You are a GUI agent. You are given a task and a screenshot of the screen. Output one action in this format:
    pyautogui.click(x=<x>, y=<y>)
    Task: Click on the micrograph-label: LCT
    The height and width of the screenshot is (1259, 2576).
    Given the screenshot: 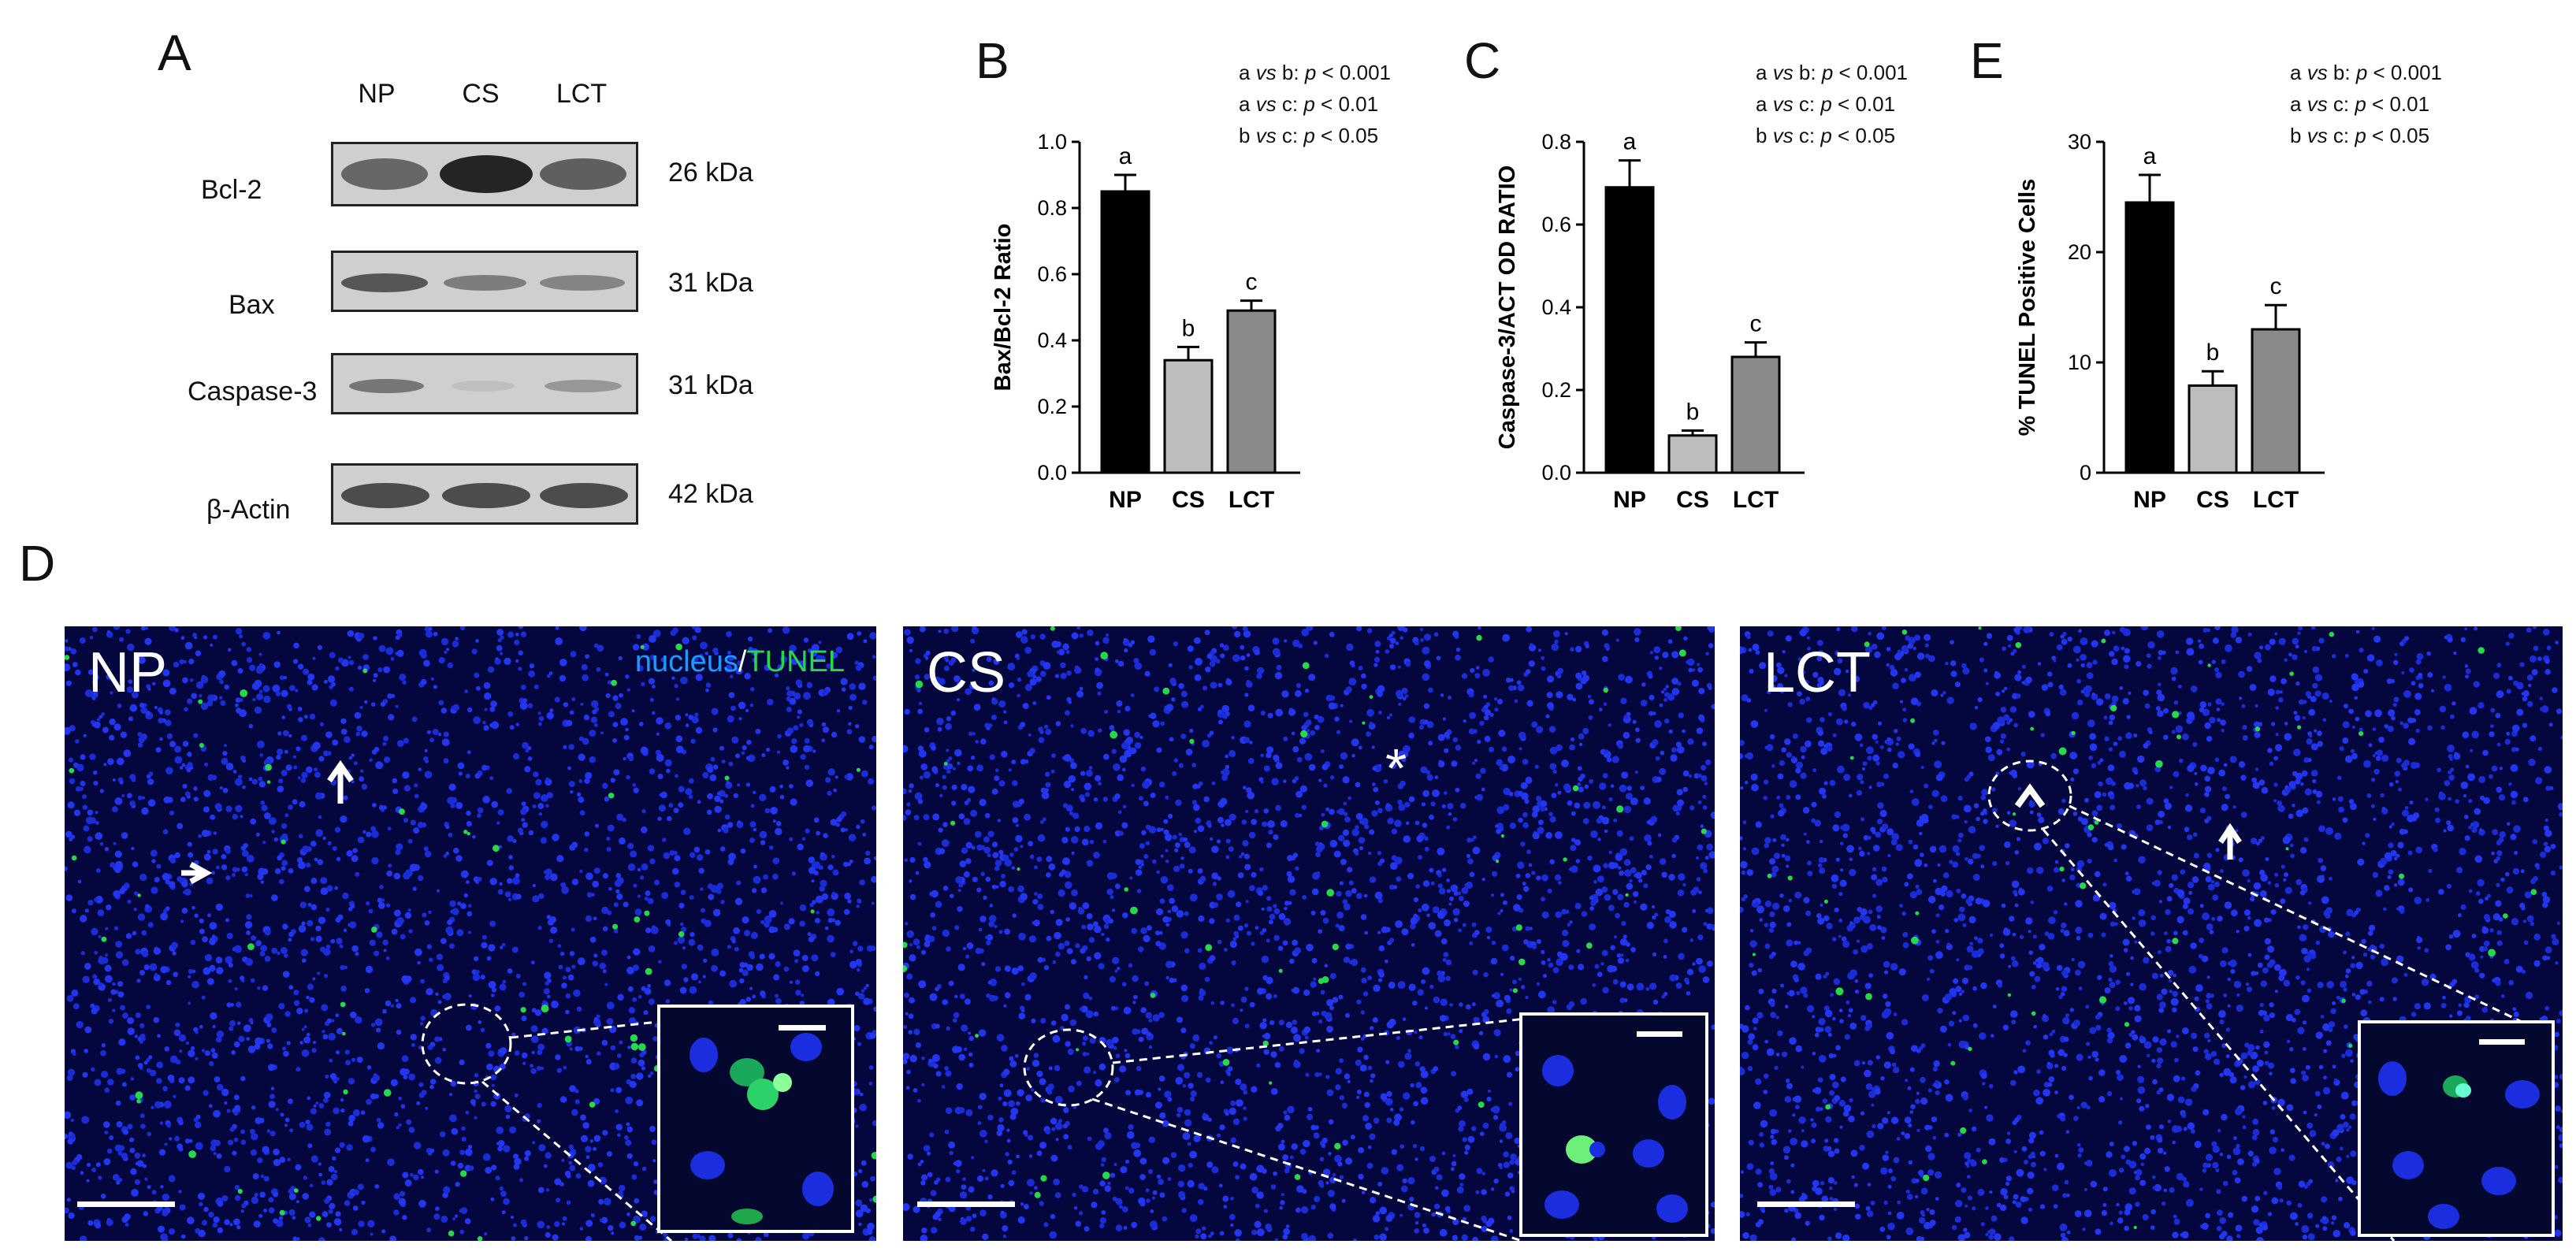 What is the action you would take?
    pyautogui.click(x=1818, y=673)
    